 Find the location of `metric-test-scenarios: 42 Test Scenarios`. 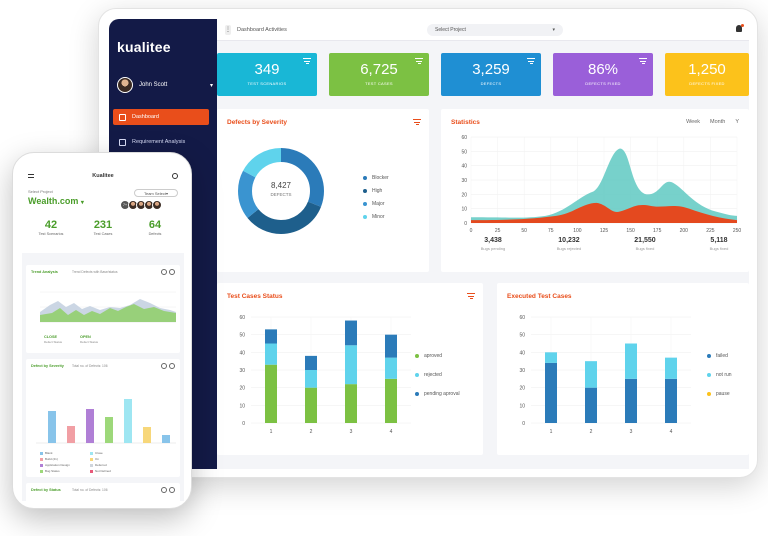

metric-test-scenarios: 42 Test Scenarios is located at coordinates (51, 227).